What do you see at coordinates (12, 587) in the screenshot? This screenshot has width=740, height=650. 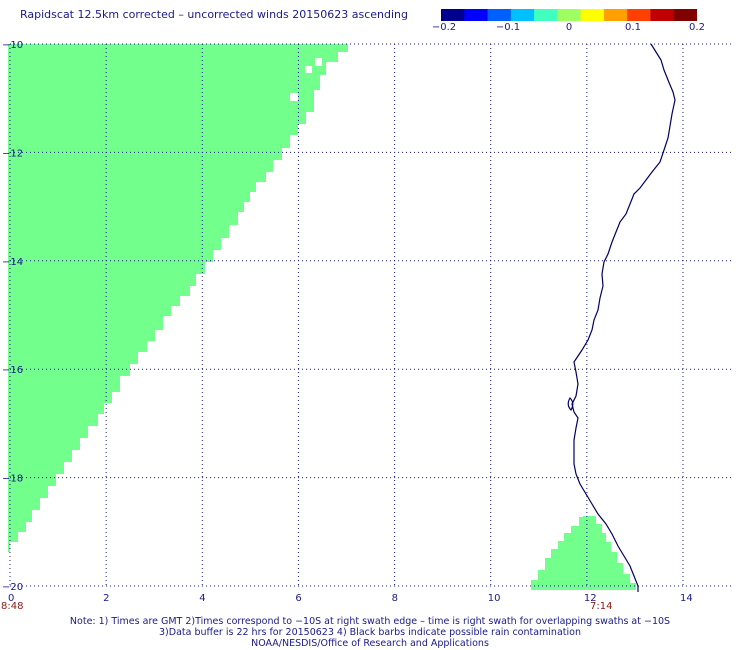 I see `y-tick-label: −20` at bounding box center [12, 587].